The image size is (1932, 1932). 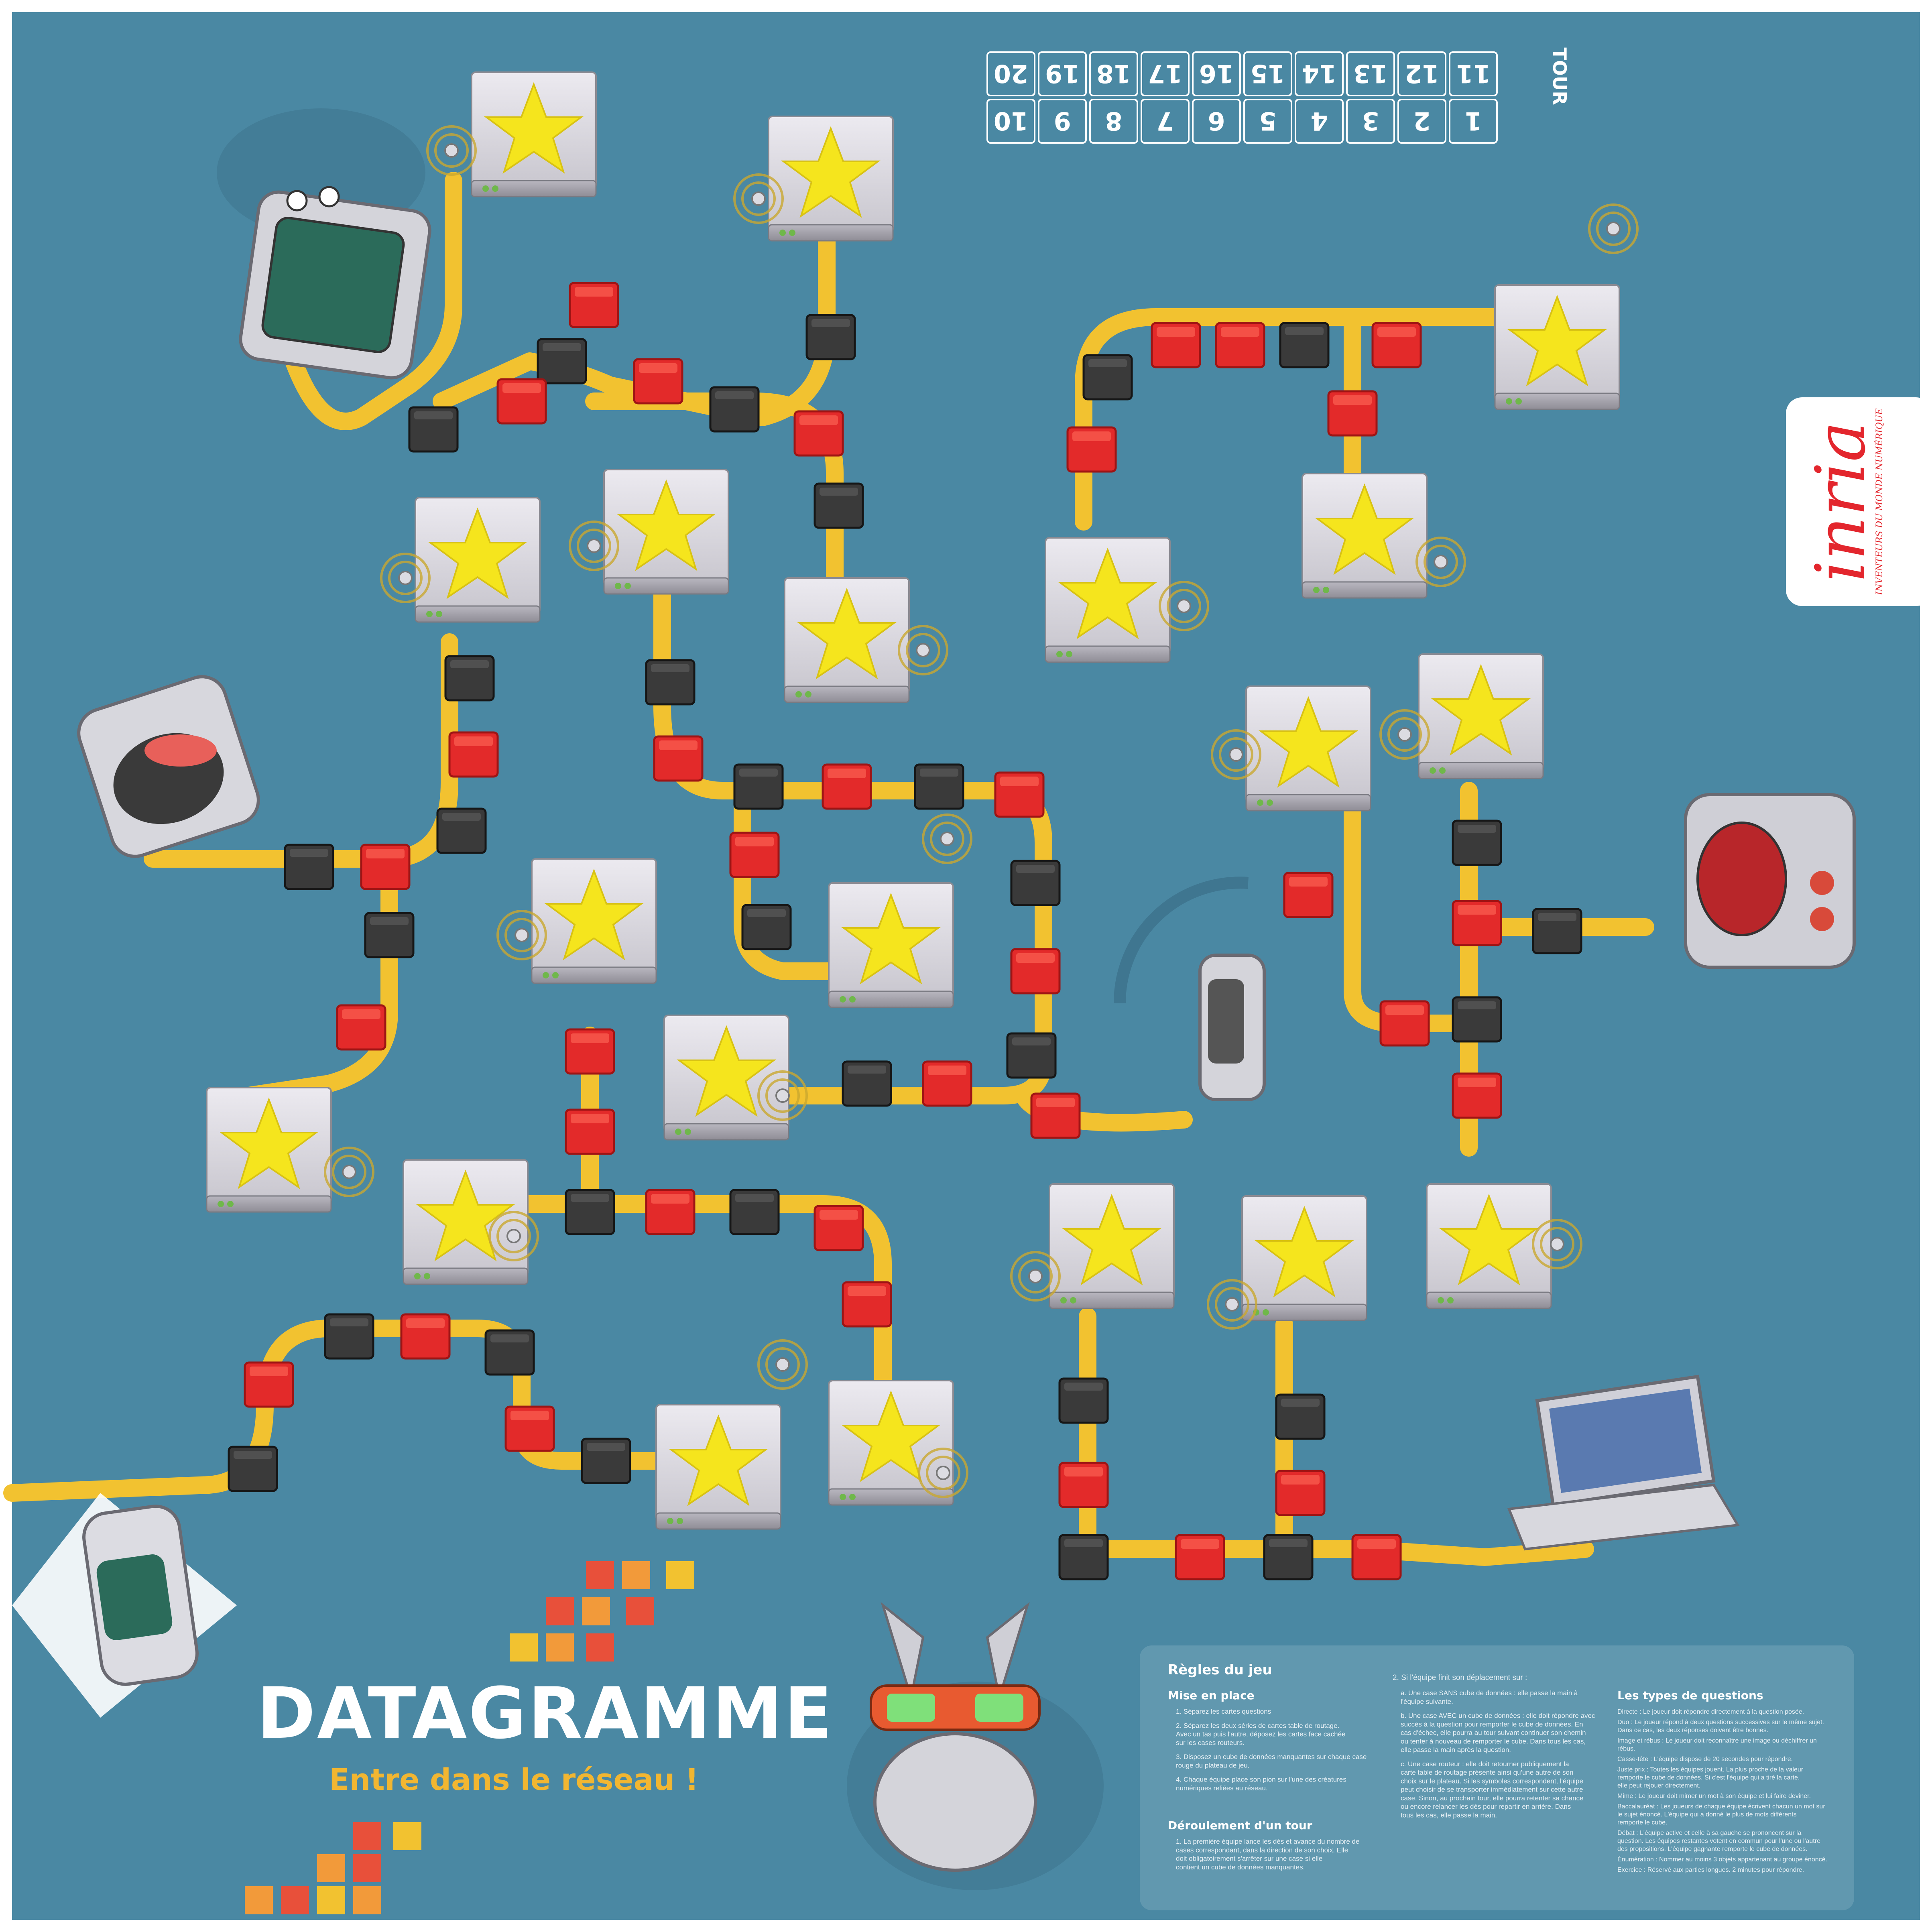 What do you see at coordinates (1223, 1711) in the screenshot?
I see `rule-item: 1. Séparez les cartes questions` at bounding box center [1223, 1711].